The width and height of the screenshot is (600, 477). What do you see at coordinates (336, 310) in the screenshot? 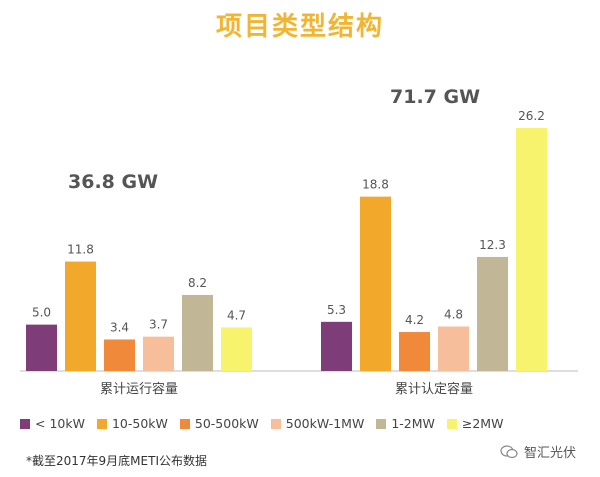
I see `data-label: 5.3` at bounding box center [336, 310].